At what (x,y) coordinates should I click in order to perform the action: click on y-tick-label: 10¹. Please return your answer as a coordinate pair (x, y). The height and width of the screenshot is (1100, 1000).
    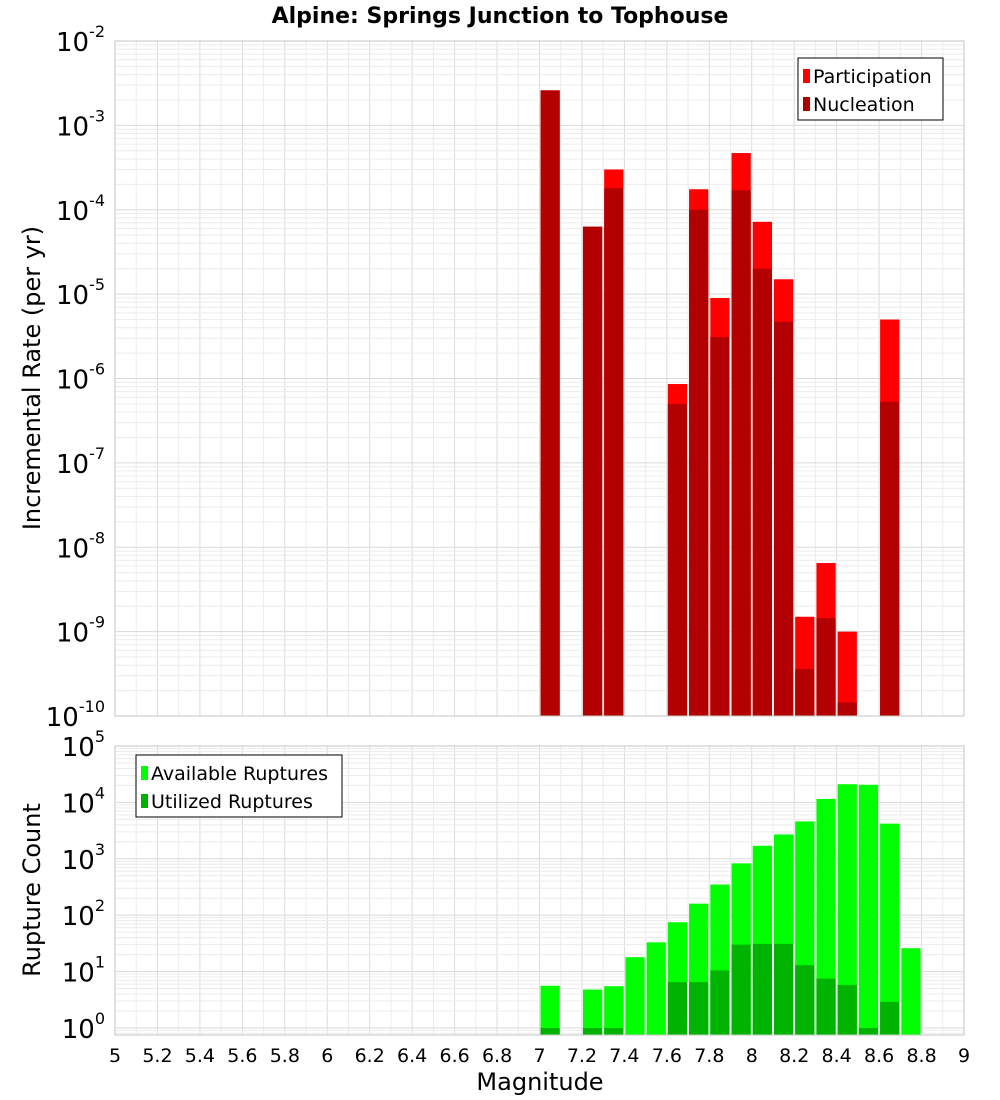
    Looking at the image, I should click on (83, 971).